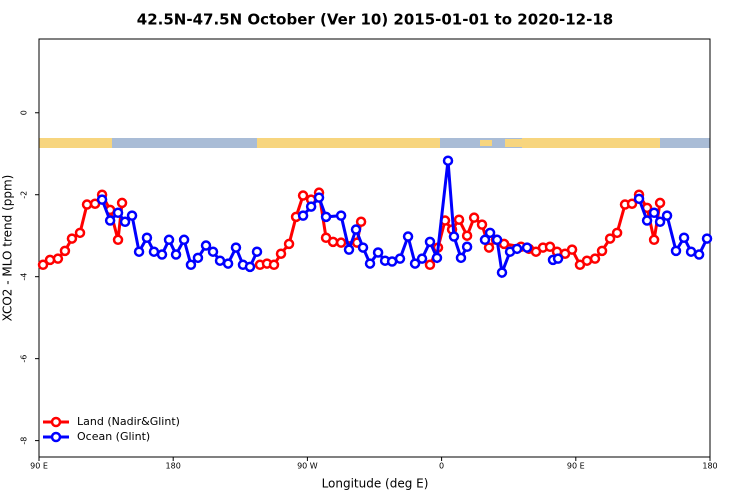 The width and height of the screenshot is (750, 500). What do you see at coordinates (307, 466) in the screenshot?
I see `x-tick-label: 90 W` at bounding box center [307, 466].